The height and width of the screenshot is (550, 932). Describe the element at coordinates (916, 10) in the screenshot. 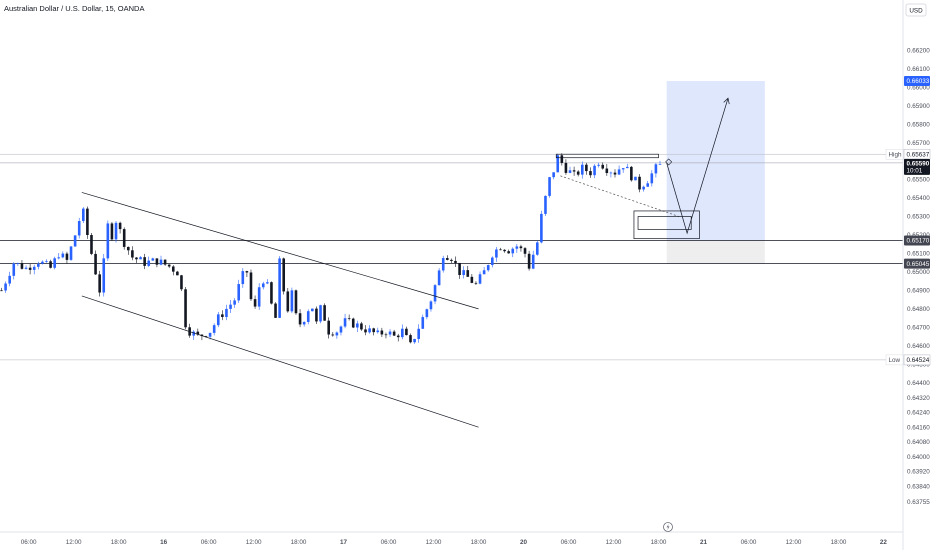

I see `currency-button: USD` at that location.